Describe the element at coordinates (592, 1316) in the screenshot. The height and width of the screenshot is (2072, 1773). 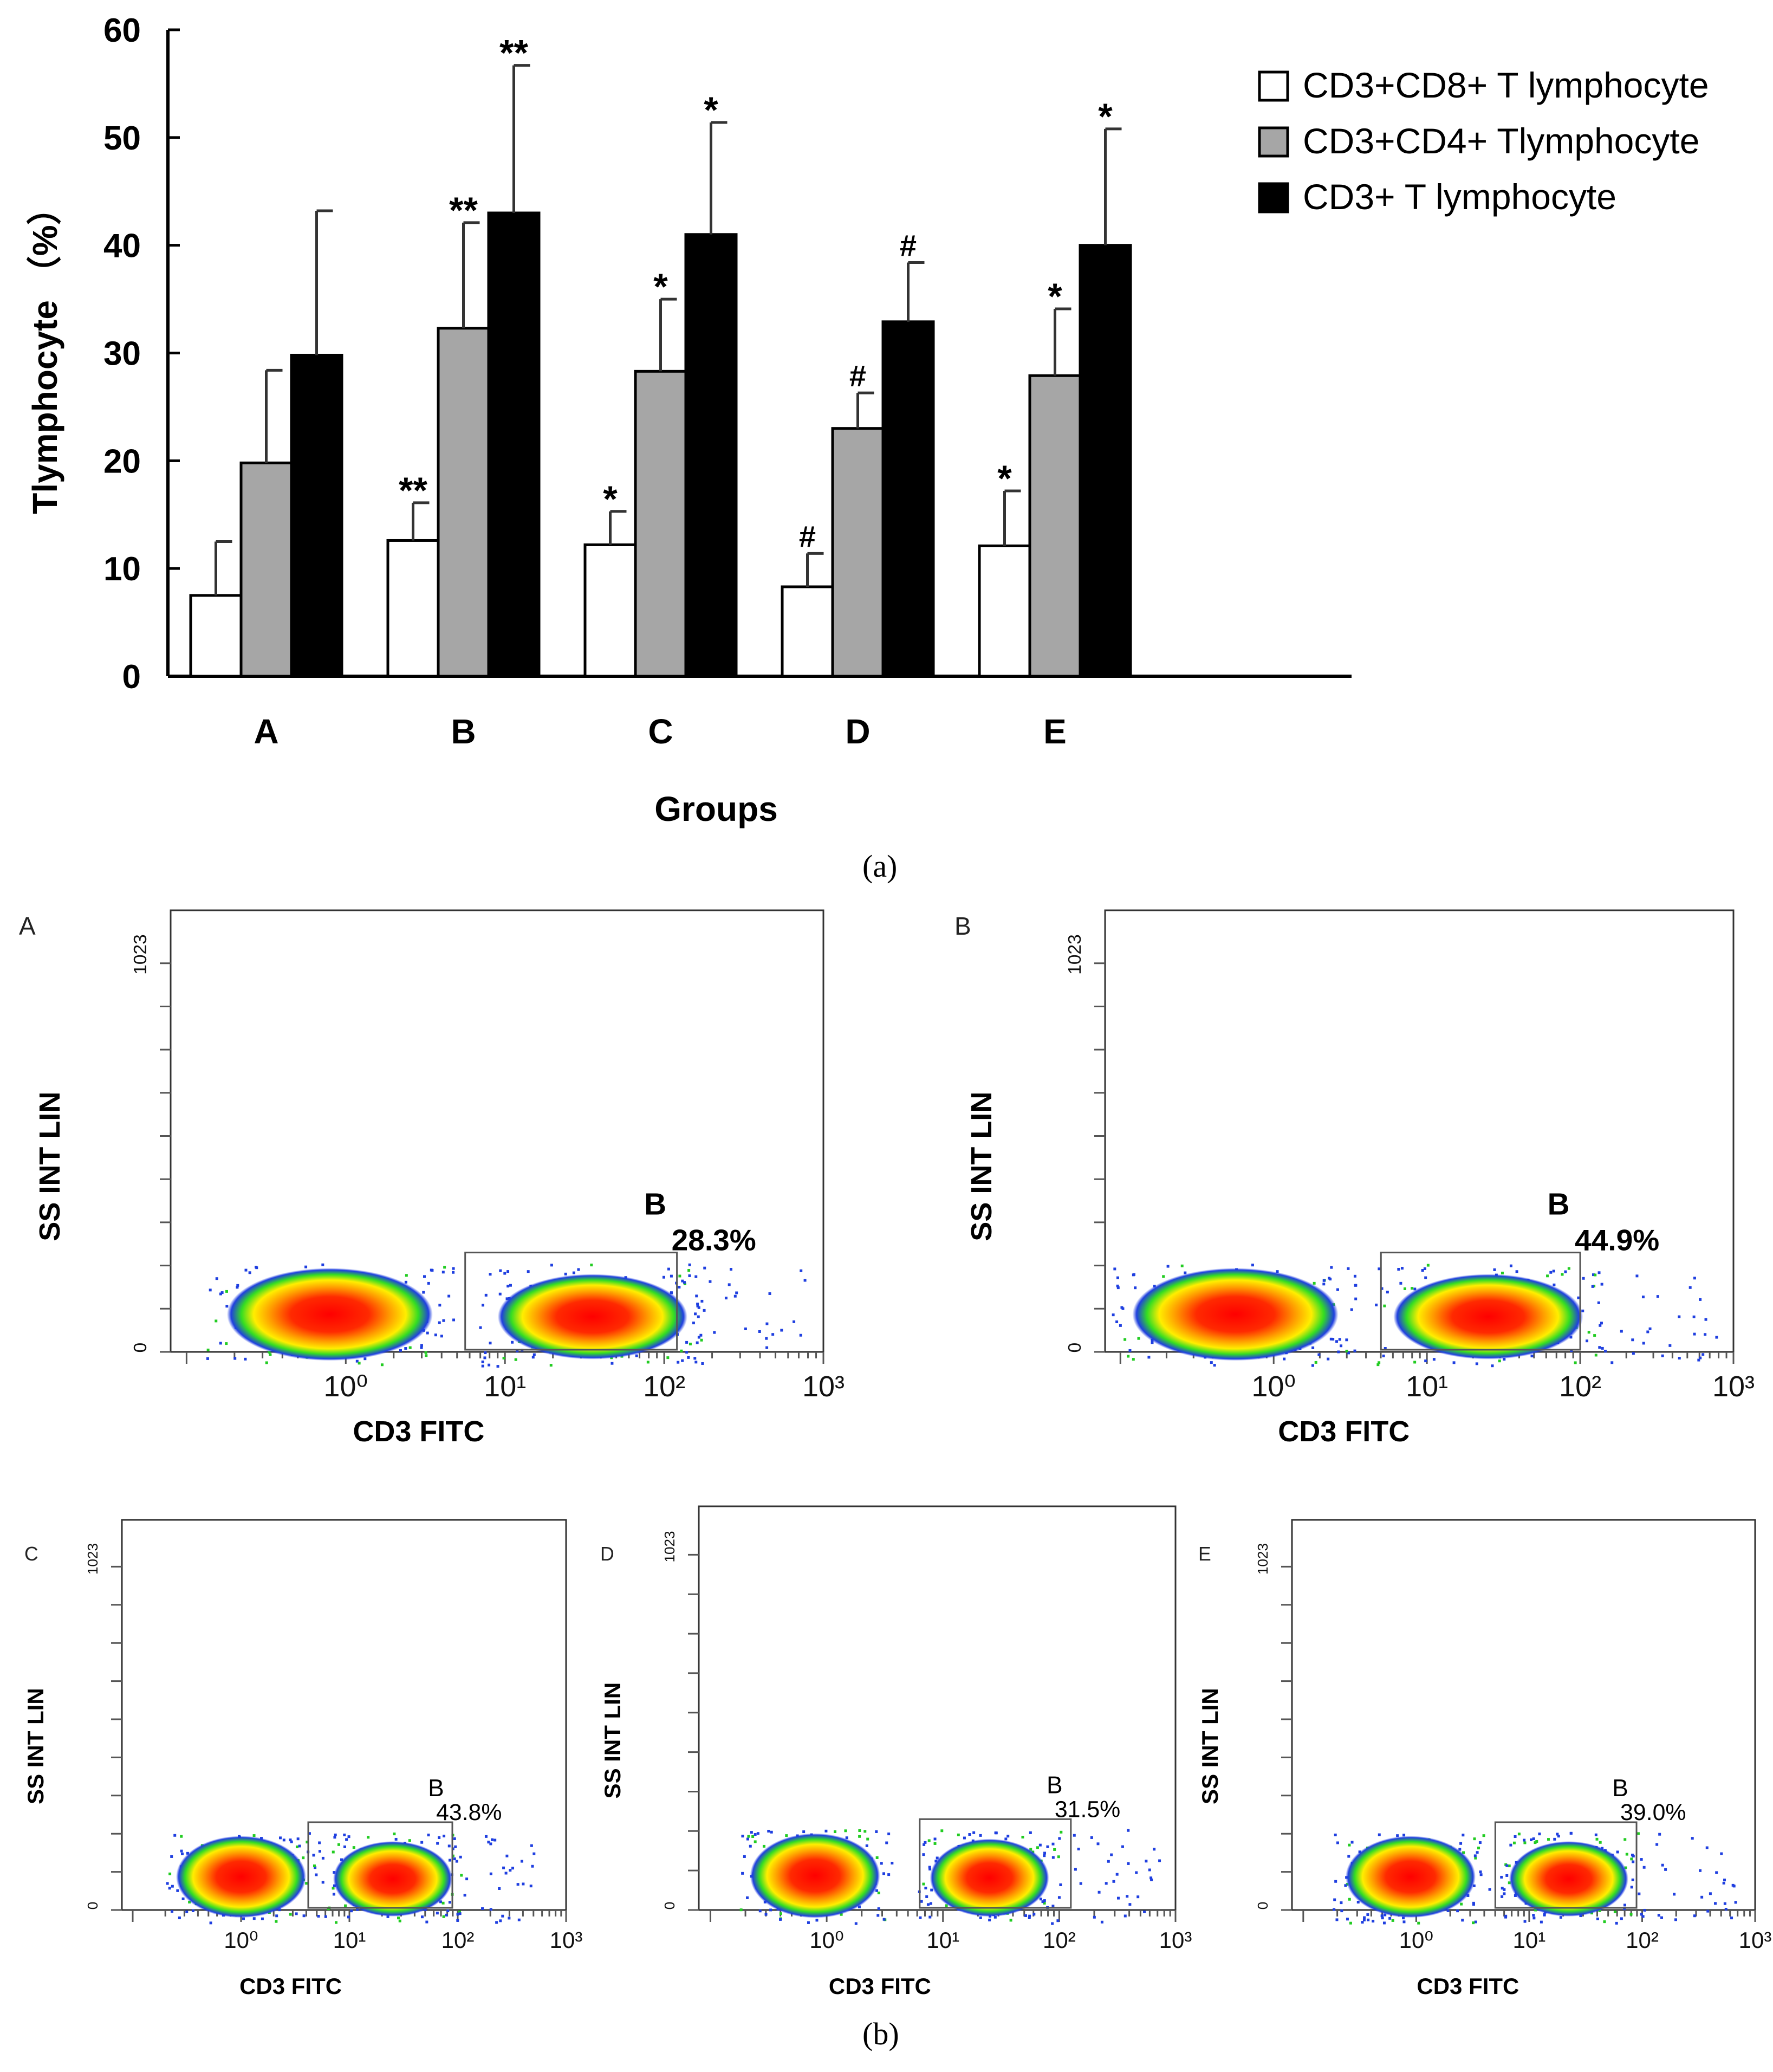
I see `positive-population-cloud` at that location.